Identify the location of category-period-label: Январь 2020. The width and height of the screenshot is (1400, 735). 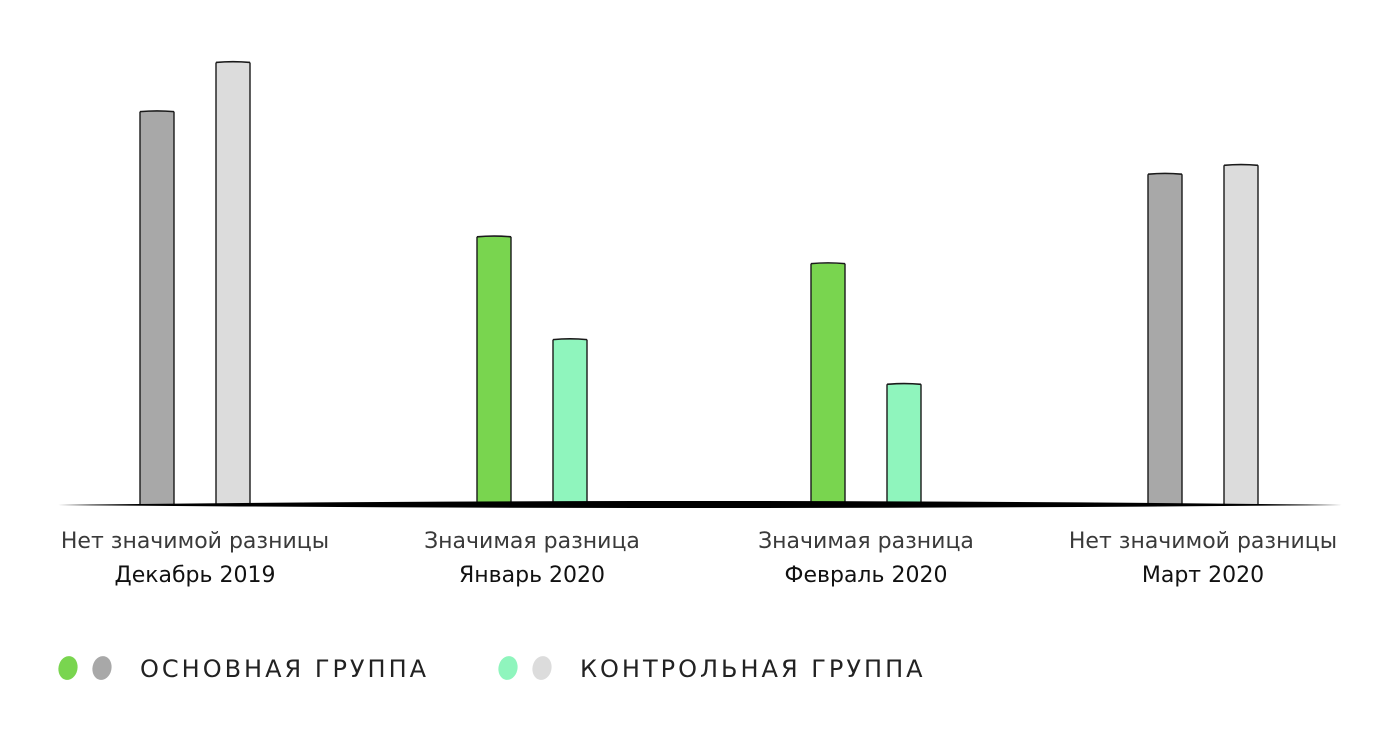
(532, 575).